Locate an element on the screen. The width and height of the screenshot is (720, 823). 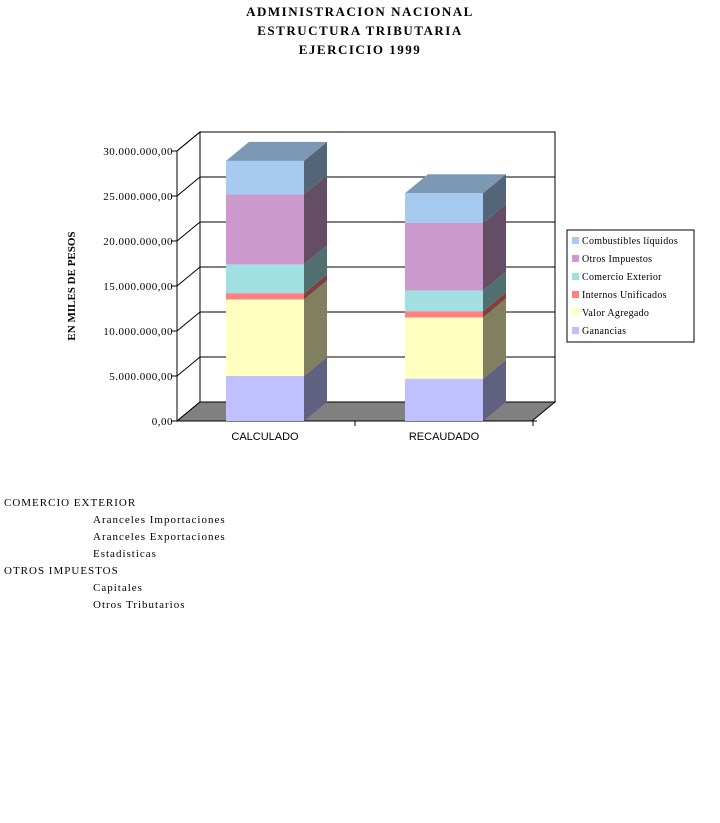
legend-label: Comercio Exterior is located at coordinates (622, 277).